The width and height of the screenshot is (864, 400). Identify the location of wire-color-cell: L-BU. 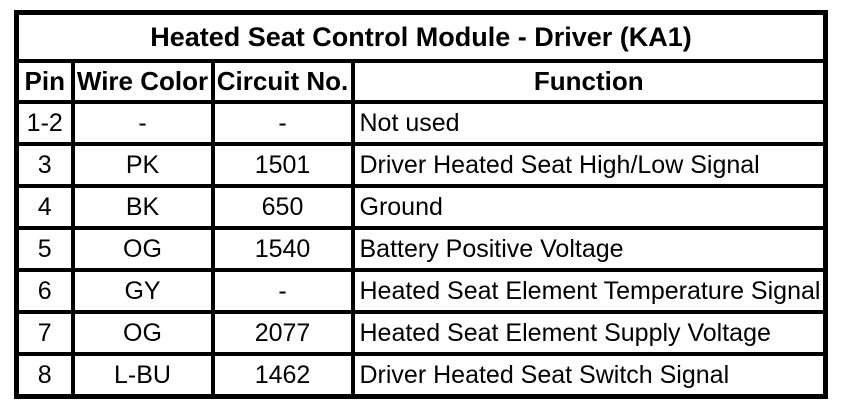
(142, 375).